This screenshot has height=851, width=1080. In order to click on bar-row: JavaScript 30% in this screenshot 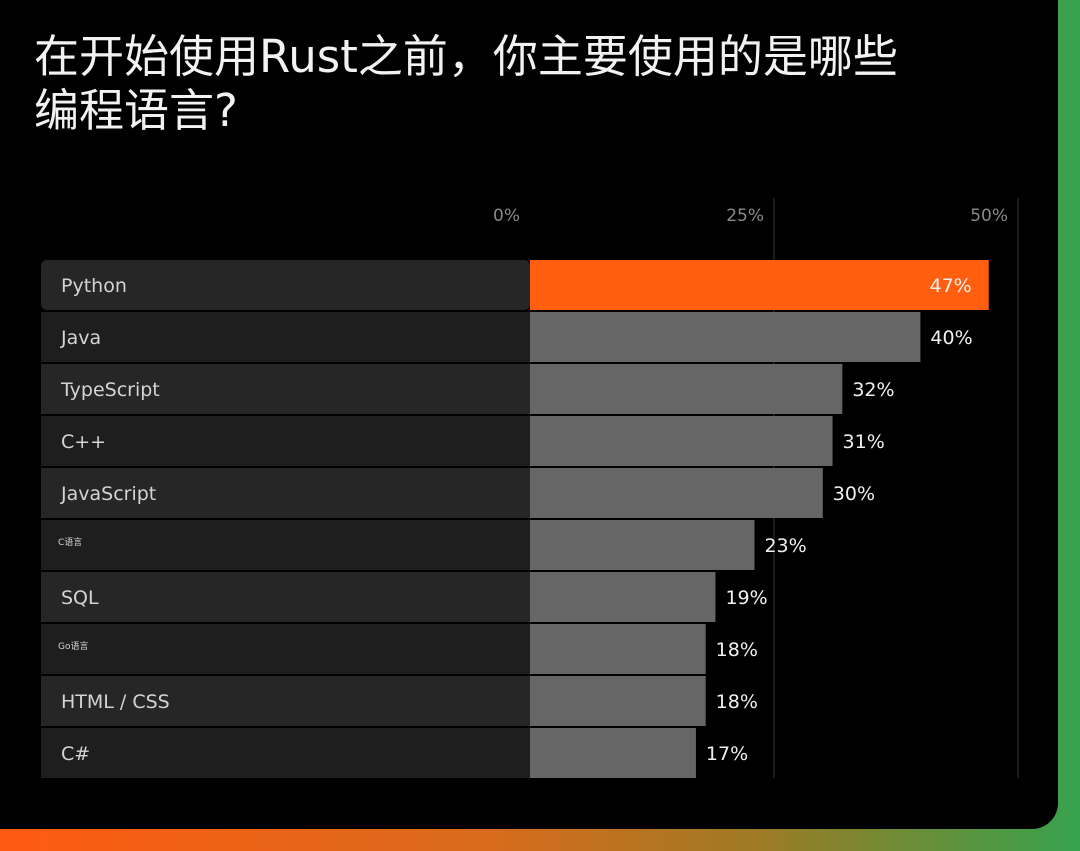, I will do `click(458, 493)`.